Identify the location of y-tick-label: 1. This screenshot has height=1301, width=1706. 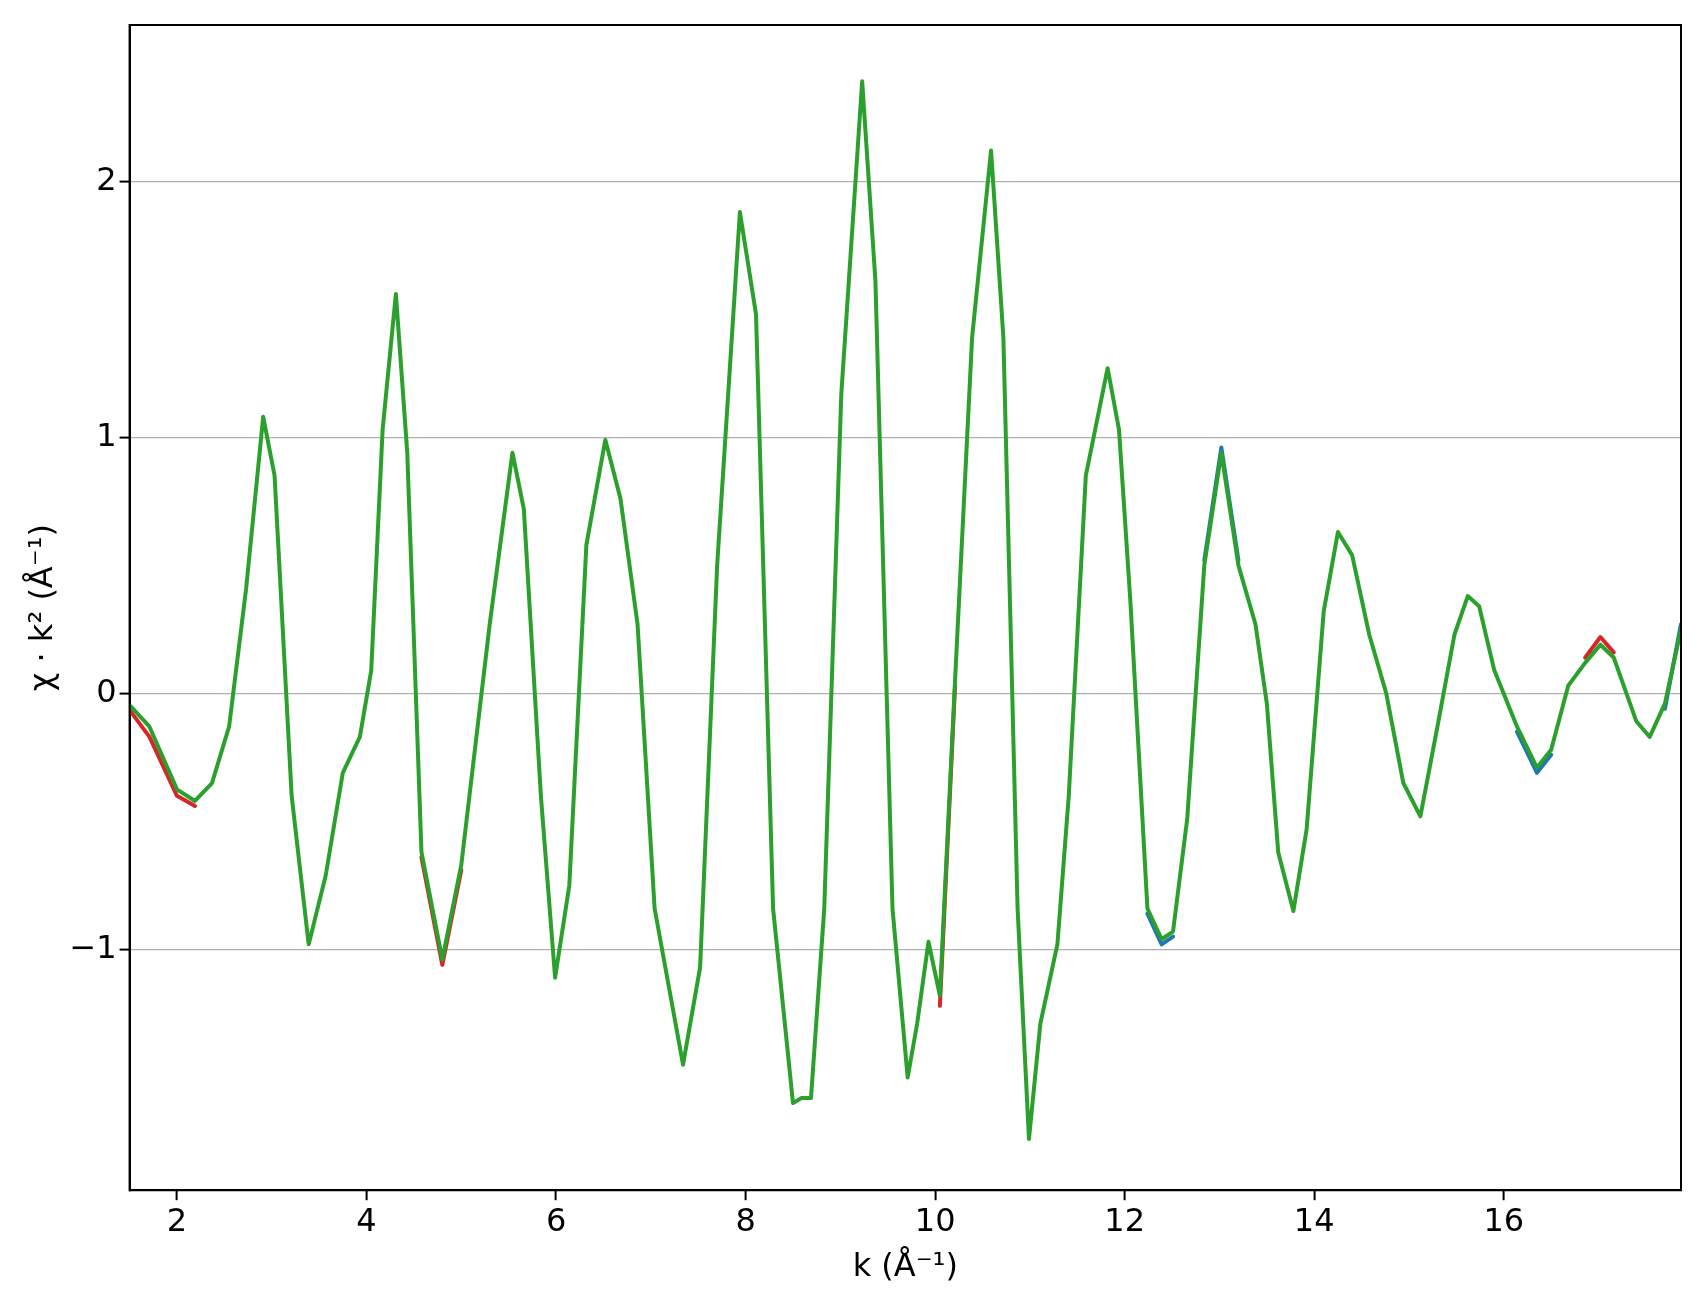
(106, 434).